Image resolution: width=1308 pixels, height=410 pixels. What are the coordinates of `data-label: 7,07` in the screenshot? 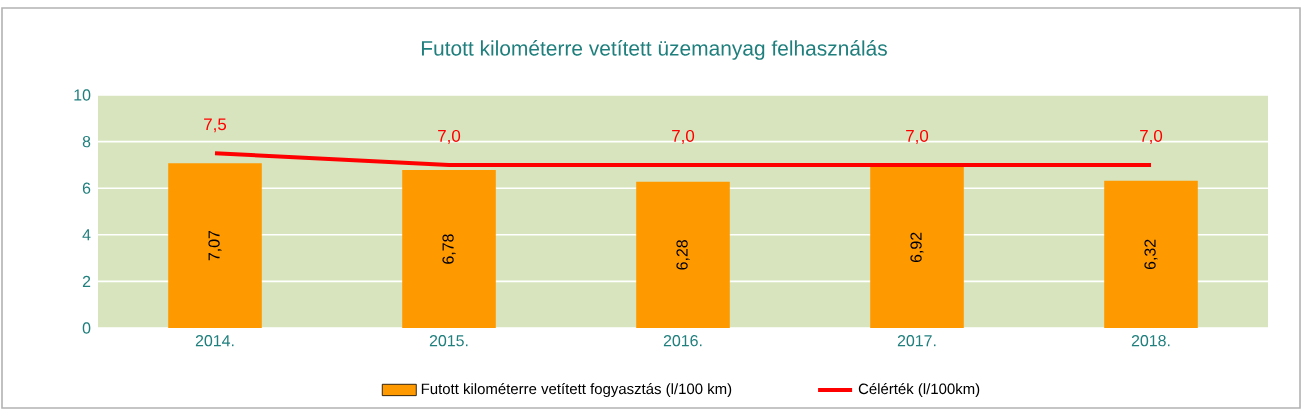 It's located at (215, 245).